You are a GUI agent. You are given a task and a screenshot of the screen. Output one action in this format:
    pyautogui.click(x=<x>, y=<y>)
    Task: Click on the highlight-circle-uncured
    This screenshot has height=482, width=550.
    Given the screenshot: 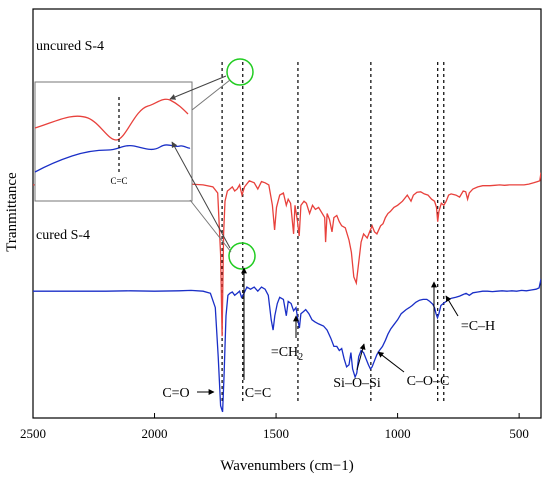 What is the action you would take?
    pyautogui.click(x=240, y=72)
    